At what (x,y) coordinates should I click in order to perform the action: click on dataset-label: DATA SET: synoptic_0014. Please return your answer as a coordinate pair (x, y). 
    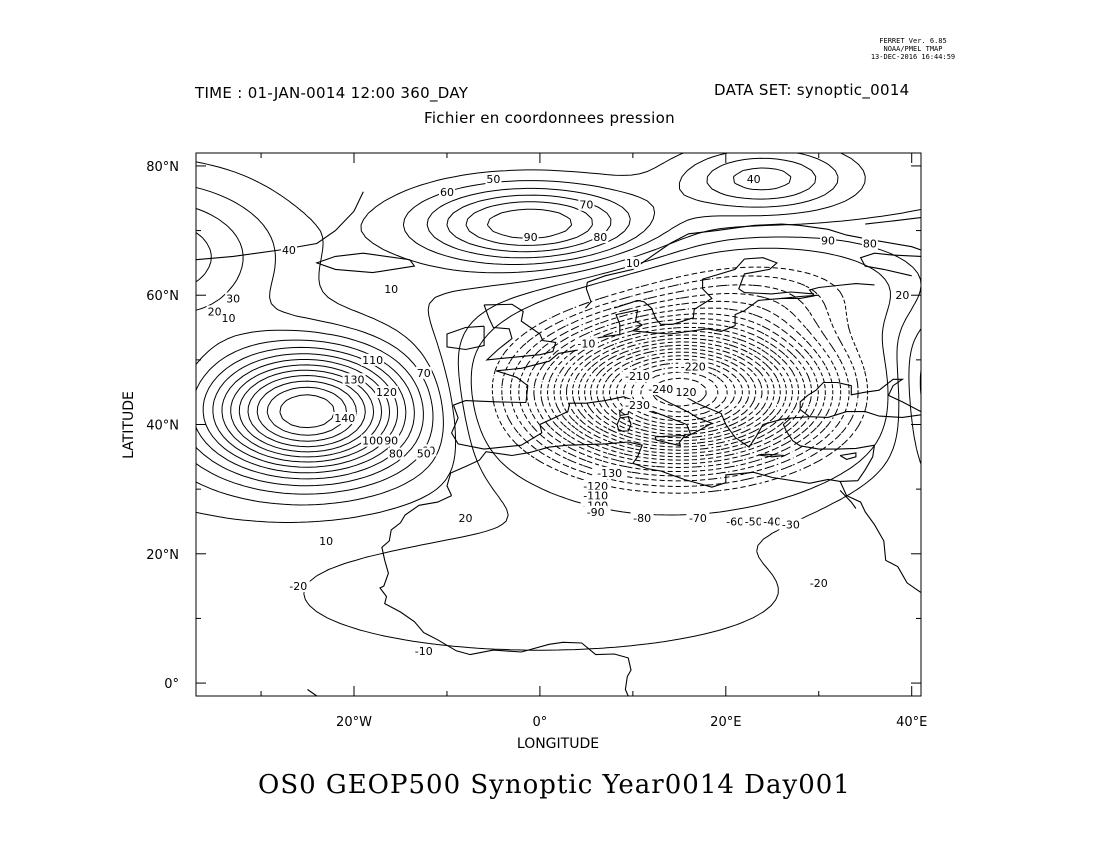
    Looking at the image, I should click on (812, 90).